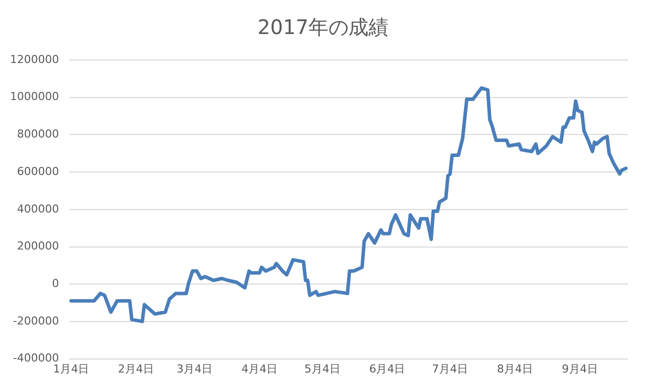 The image size is (646, 384). What do you see at coordinates (580, 369) in the screenshot?
I see `x-tick-label: 9月4日` at bounding box center [580, 369].